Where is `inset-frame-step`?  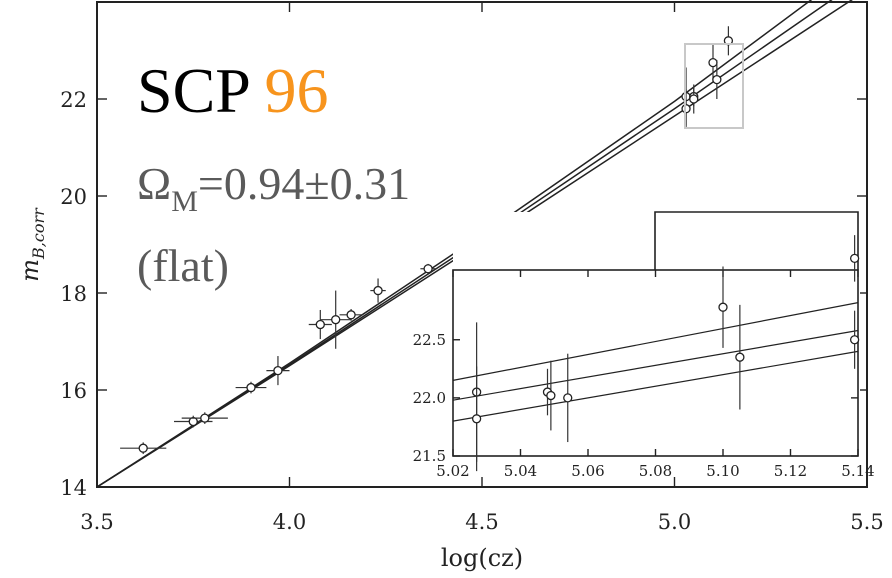
inset-frame-step is located at coordinates (756, 240).